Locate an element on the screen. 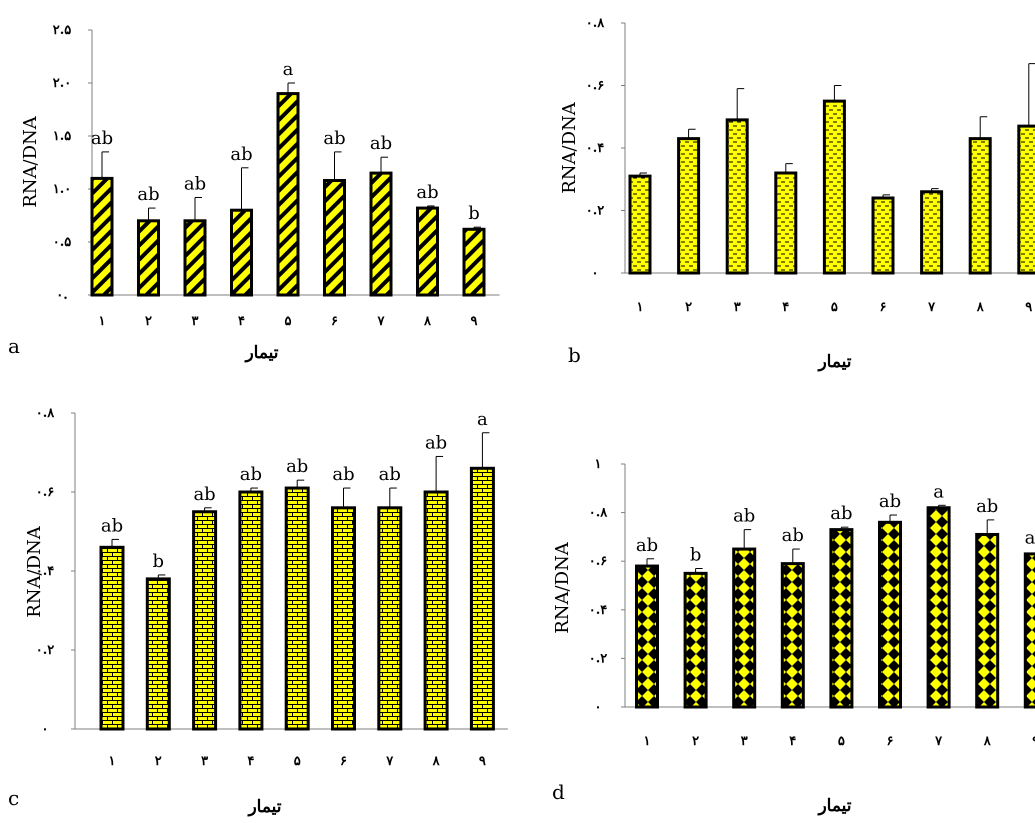  y-tick-label: ۱.۰ is located at coordinates (62, 189).